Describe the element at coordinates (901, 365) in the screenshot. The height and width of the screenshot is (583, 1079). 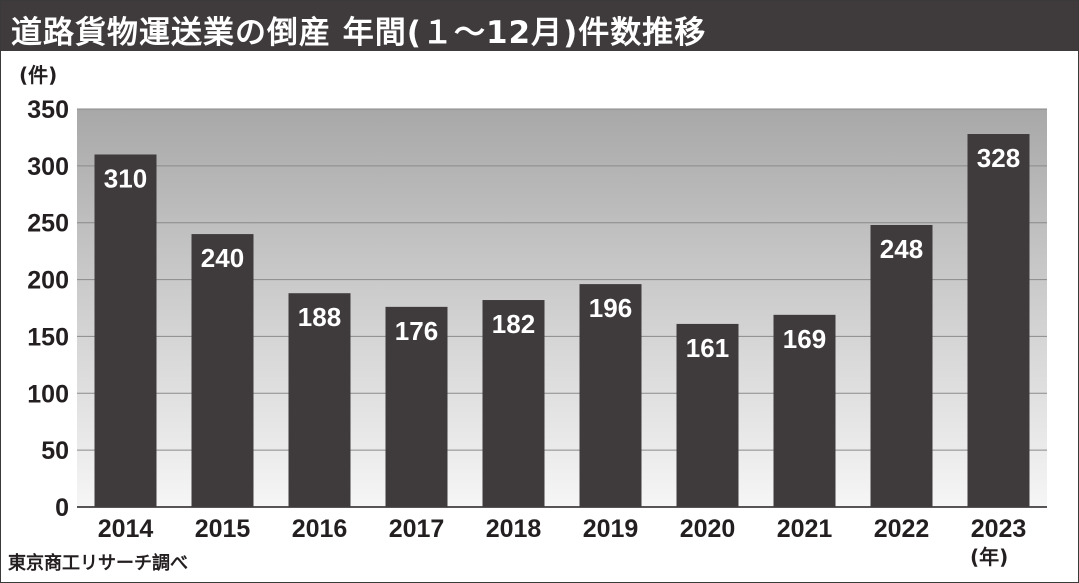
I see `bar-2022` at that location.